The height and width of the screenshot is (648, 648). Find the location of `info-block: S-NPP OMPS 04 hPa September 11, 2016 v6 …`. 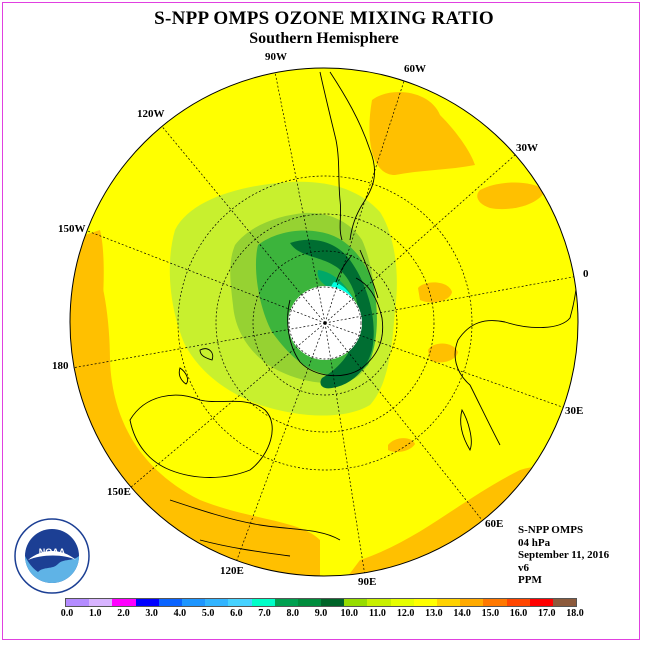

info-block: S-NPP OMPS 04 hPa September 11, 2016 v6 … is located at coordinates (563, 555).